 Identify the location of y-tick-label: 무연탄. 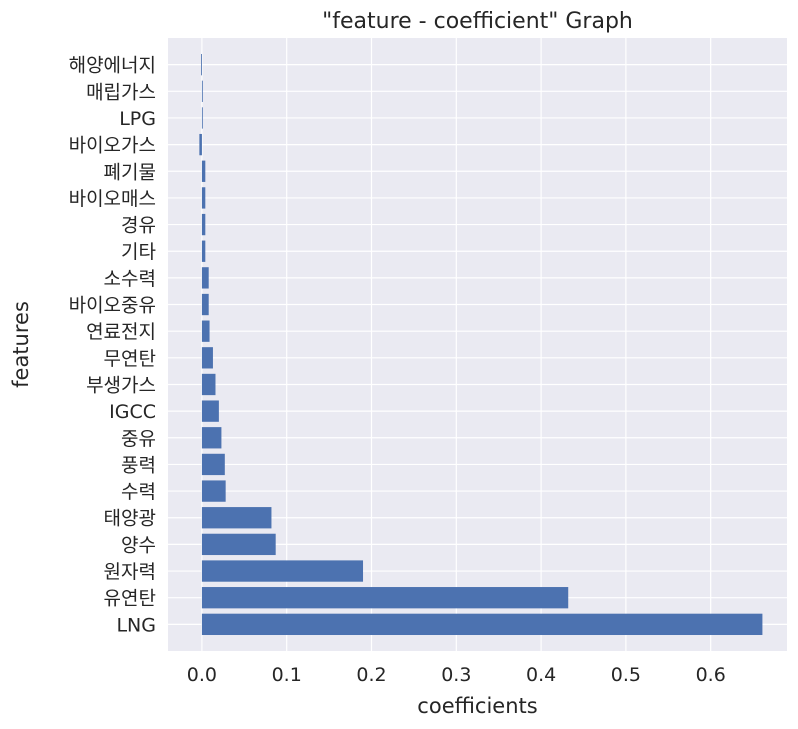
(130, 359).